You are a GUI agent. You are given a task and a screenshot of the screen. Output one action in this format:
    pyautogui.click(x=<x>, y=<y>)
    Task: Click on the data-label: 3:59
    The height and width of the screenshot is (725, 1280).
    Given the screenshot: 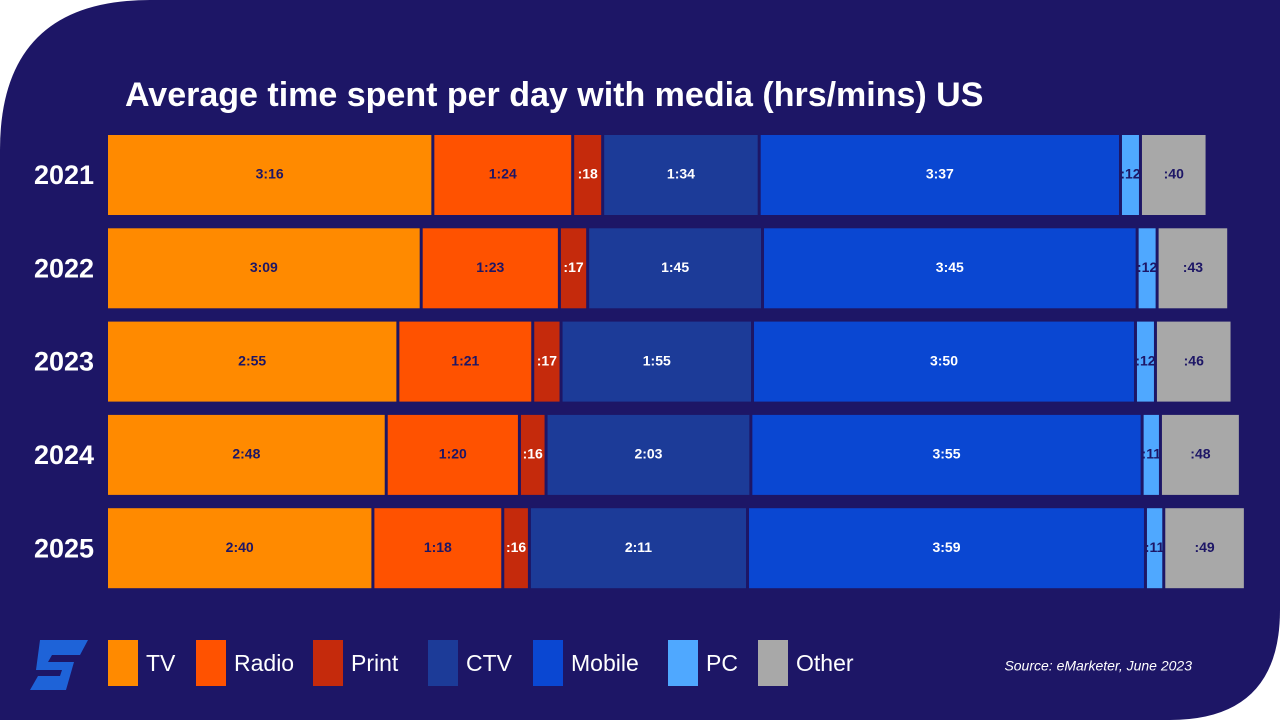 What is the action you would take?
    pyautogui.click(x=946, y=547)
    